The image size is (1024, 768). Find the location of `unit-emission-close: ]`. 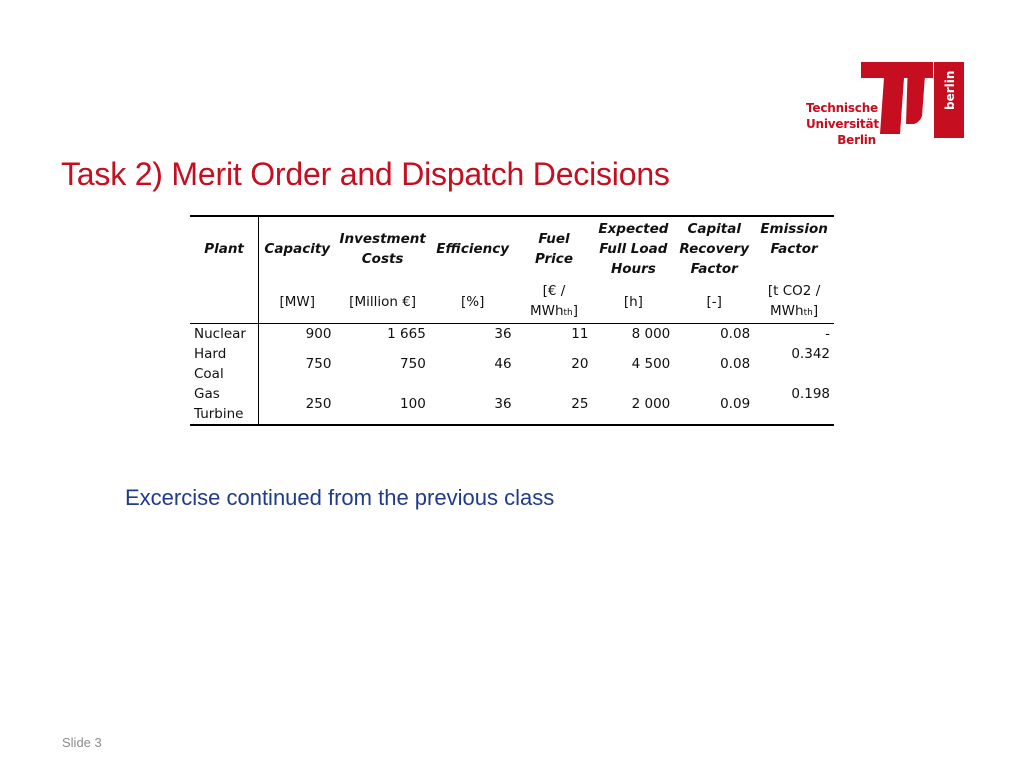

unit-emission-close: ] is located at coordinates (815, 311).